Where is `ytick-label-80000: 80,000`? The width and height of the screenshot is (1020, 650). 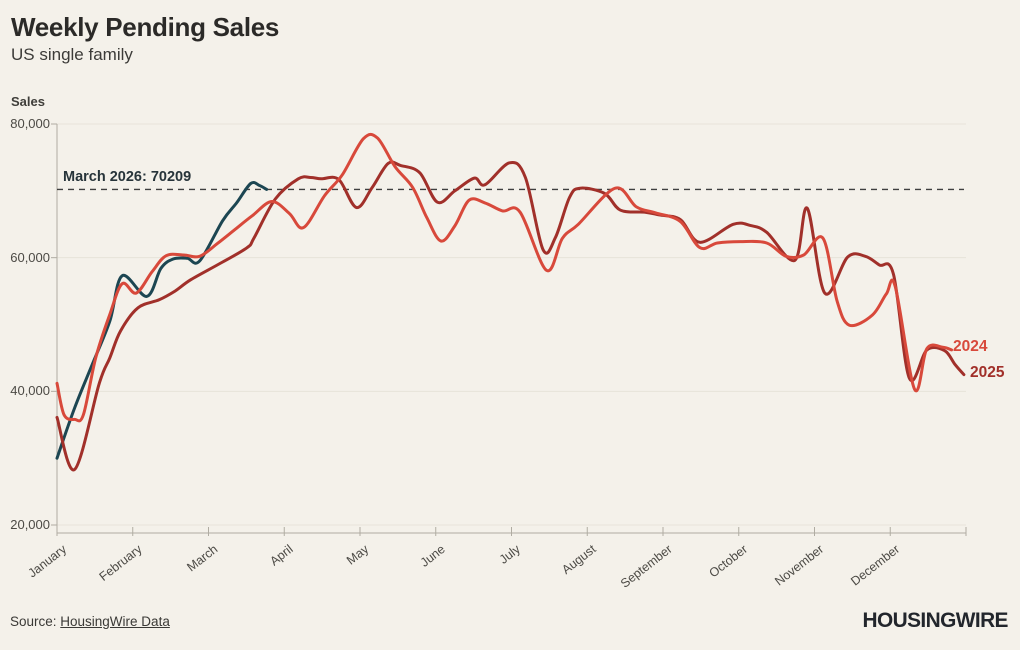 ytick-label-80000: 80,000 is located at coordinates (30, 123).